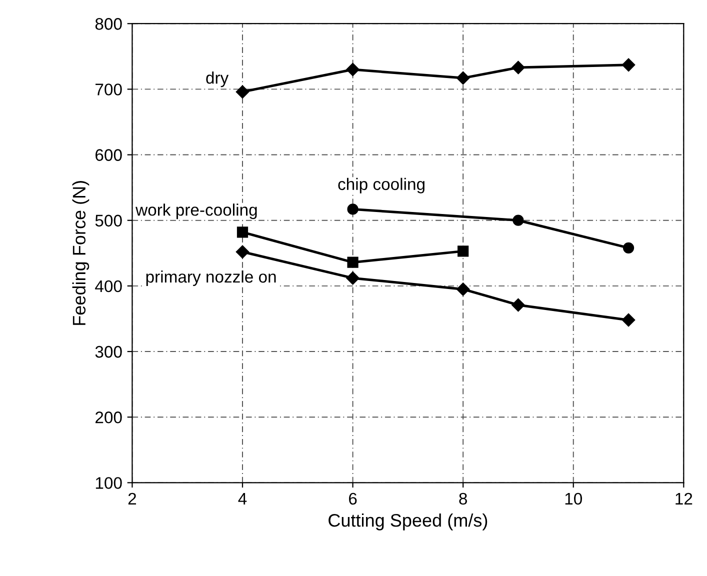 The image size is (707, 576). Describe the element at coordinates (109, 483) in the screenshot. I see `y-tick-label: 100` at that location.